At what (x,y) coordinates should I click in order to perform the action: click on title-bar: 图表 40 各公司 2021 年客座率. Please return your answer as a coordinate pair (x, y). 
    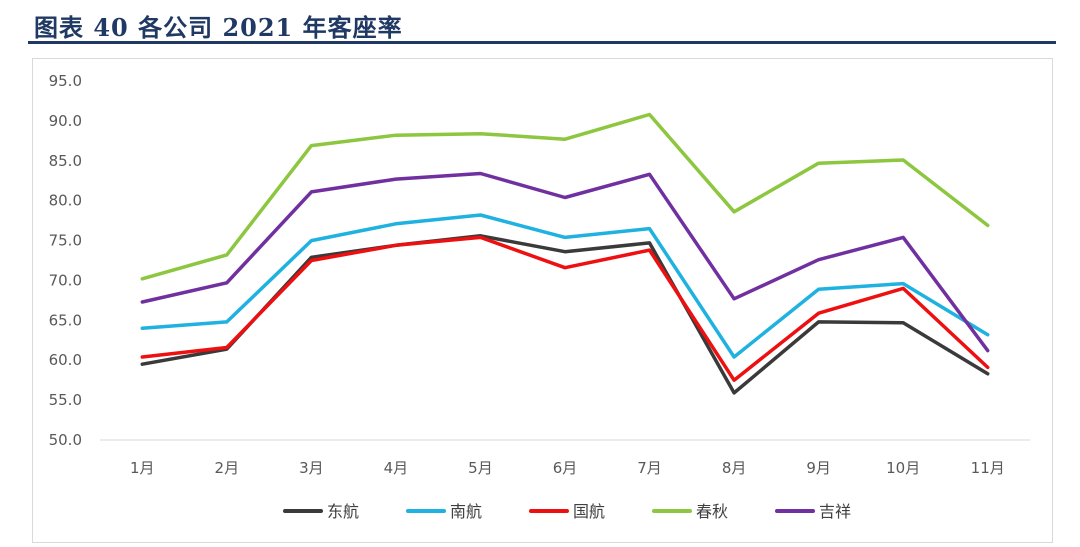
    Looking at the image, I should click on (542, 24).